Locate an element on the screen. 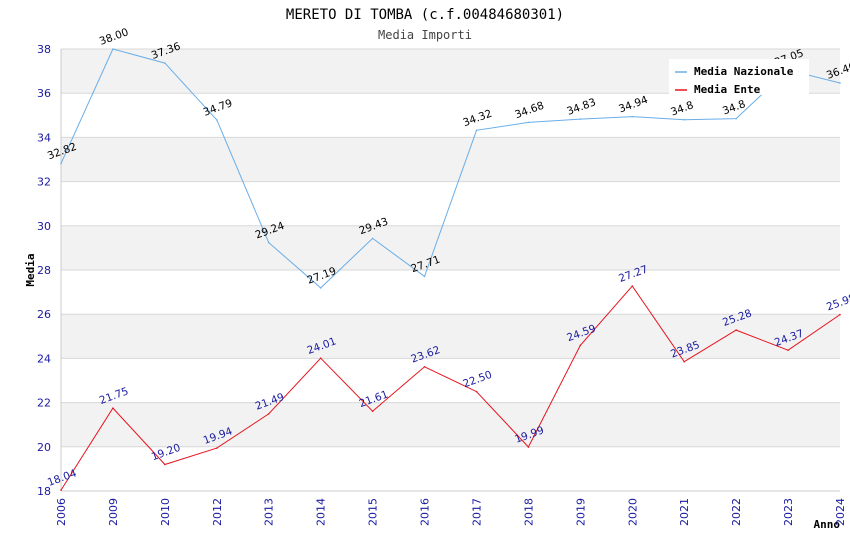 This screenshot has height=550, width=850. x-tick-label: 2016 is located at coordinates (425, 512).